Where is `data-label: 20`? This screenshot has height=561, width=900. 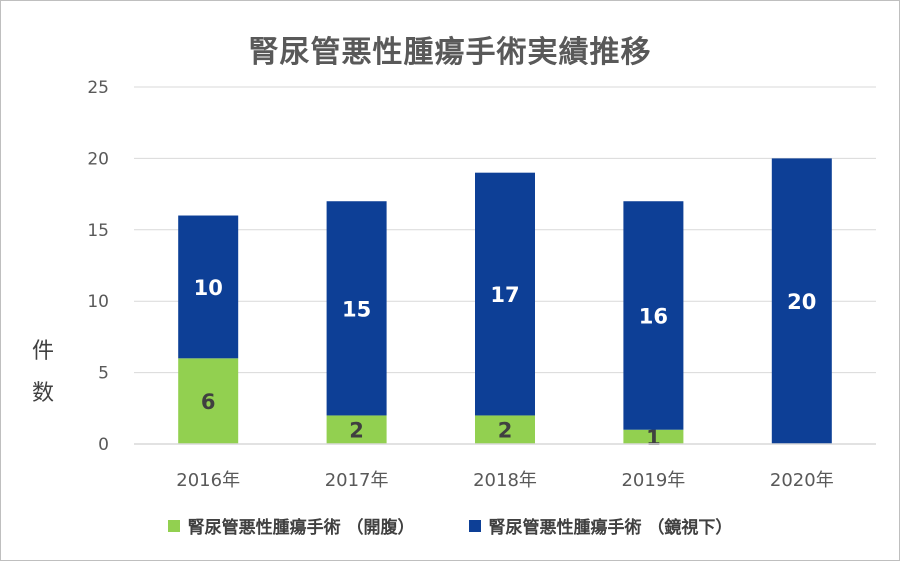 data-label: 20 is located at coordinates (801, 302).